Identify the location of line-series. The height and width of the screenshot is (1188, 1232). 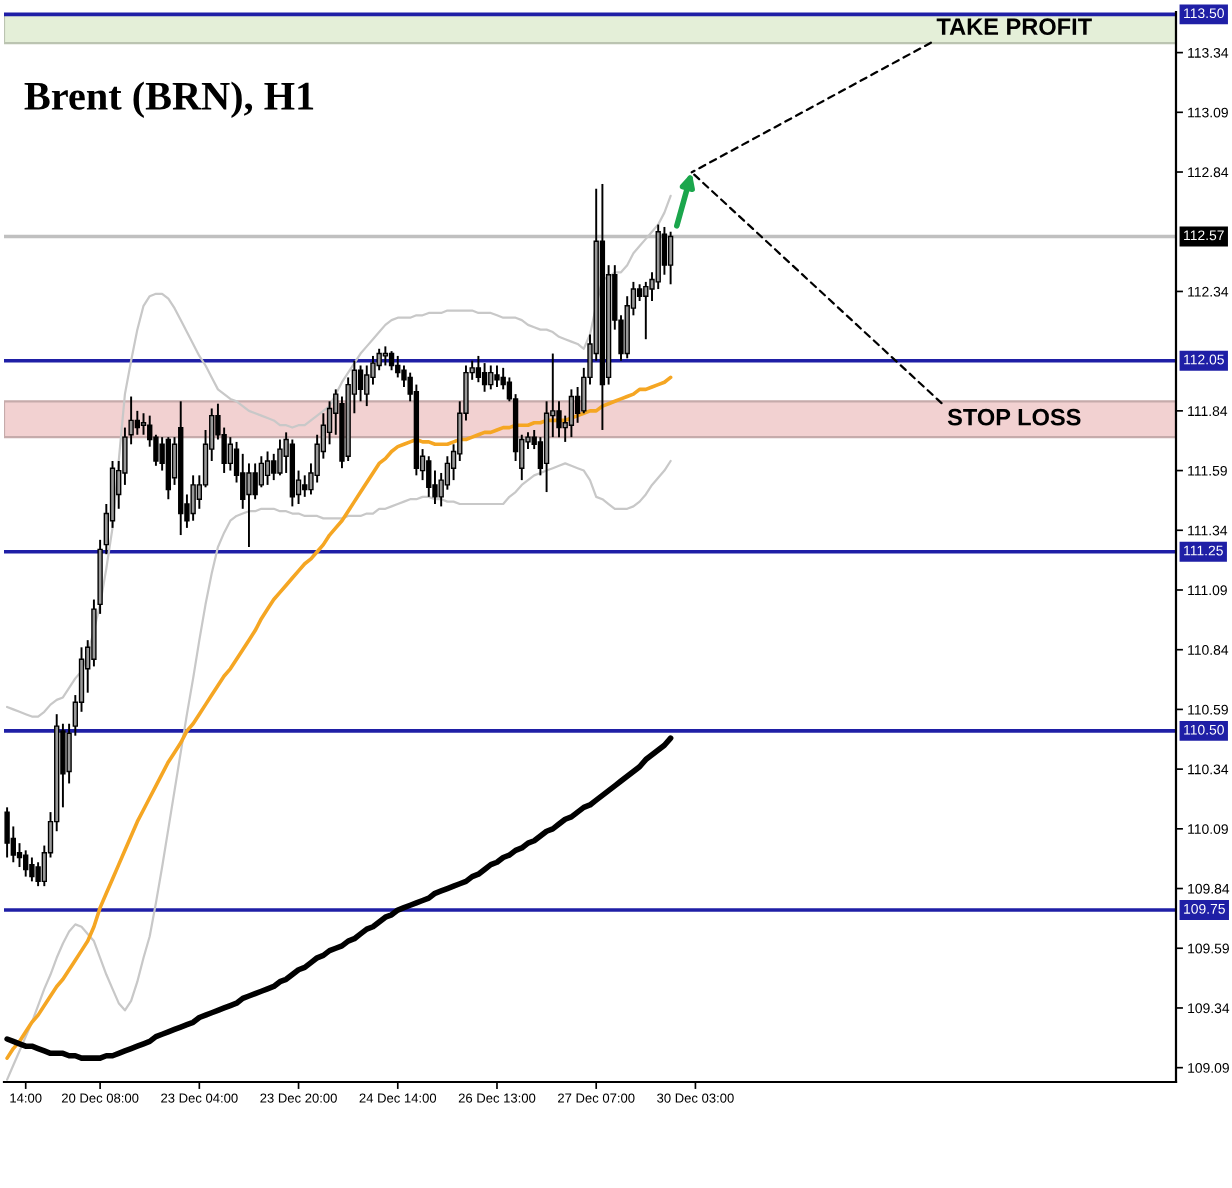
(339, 898).